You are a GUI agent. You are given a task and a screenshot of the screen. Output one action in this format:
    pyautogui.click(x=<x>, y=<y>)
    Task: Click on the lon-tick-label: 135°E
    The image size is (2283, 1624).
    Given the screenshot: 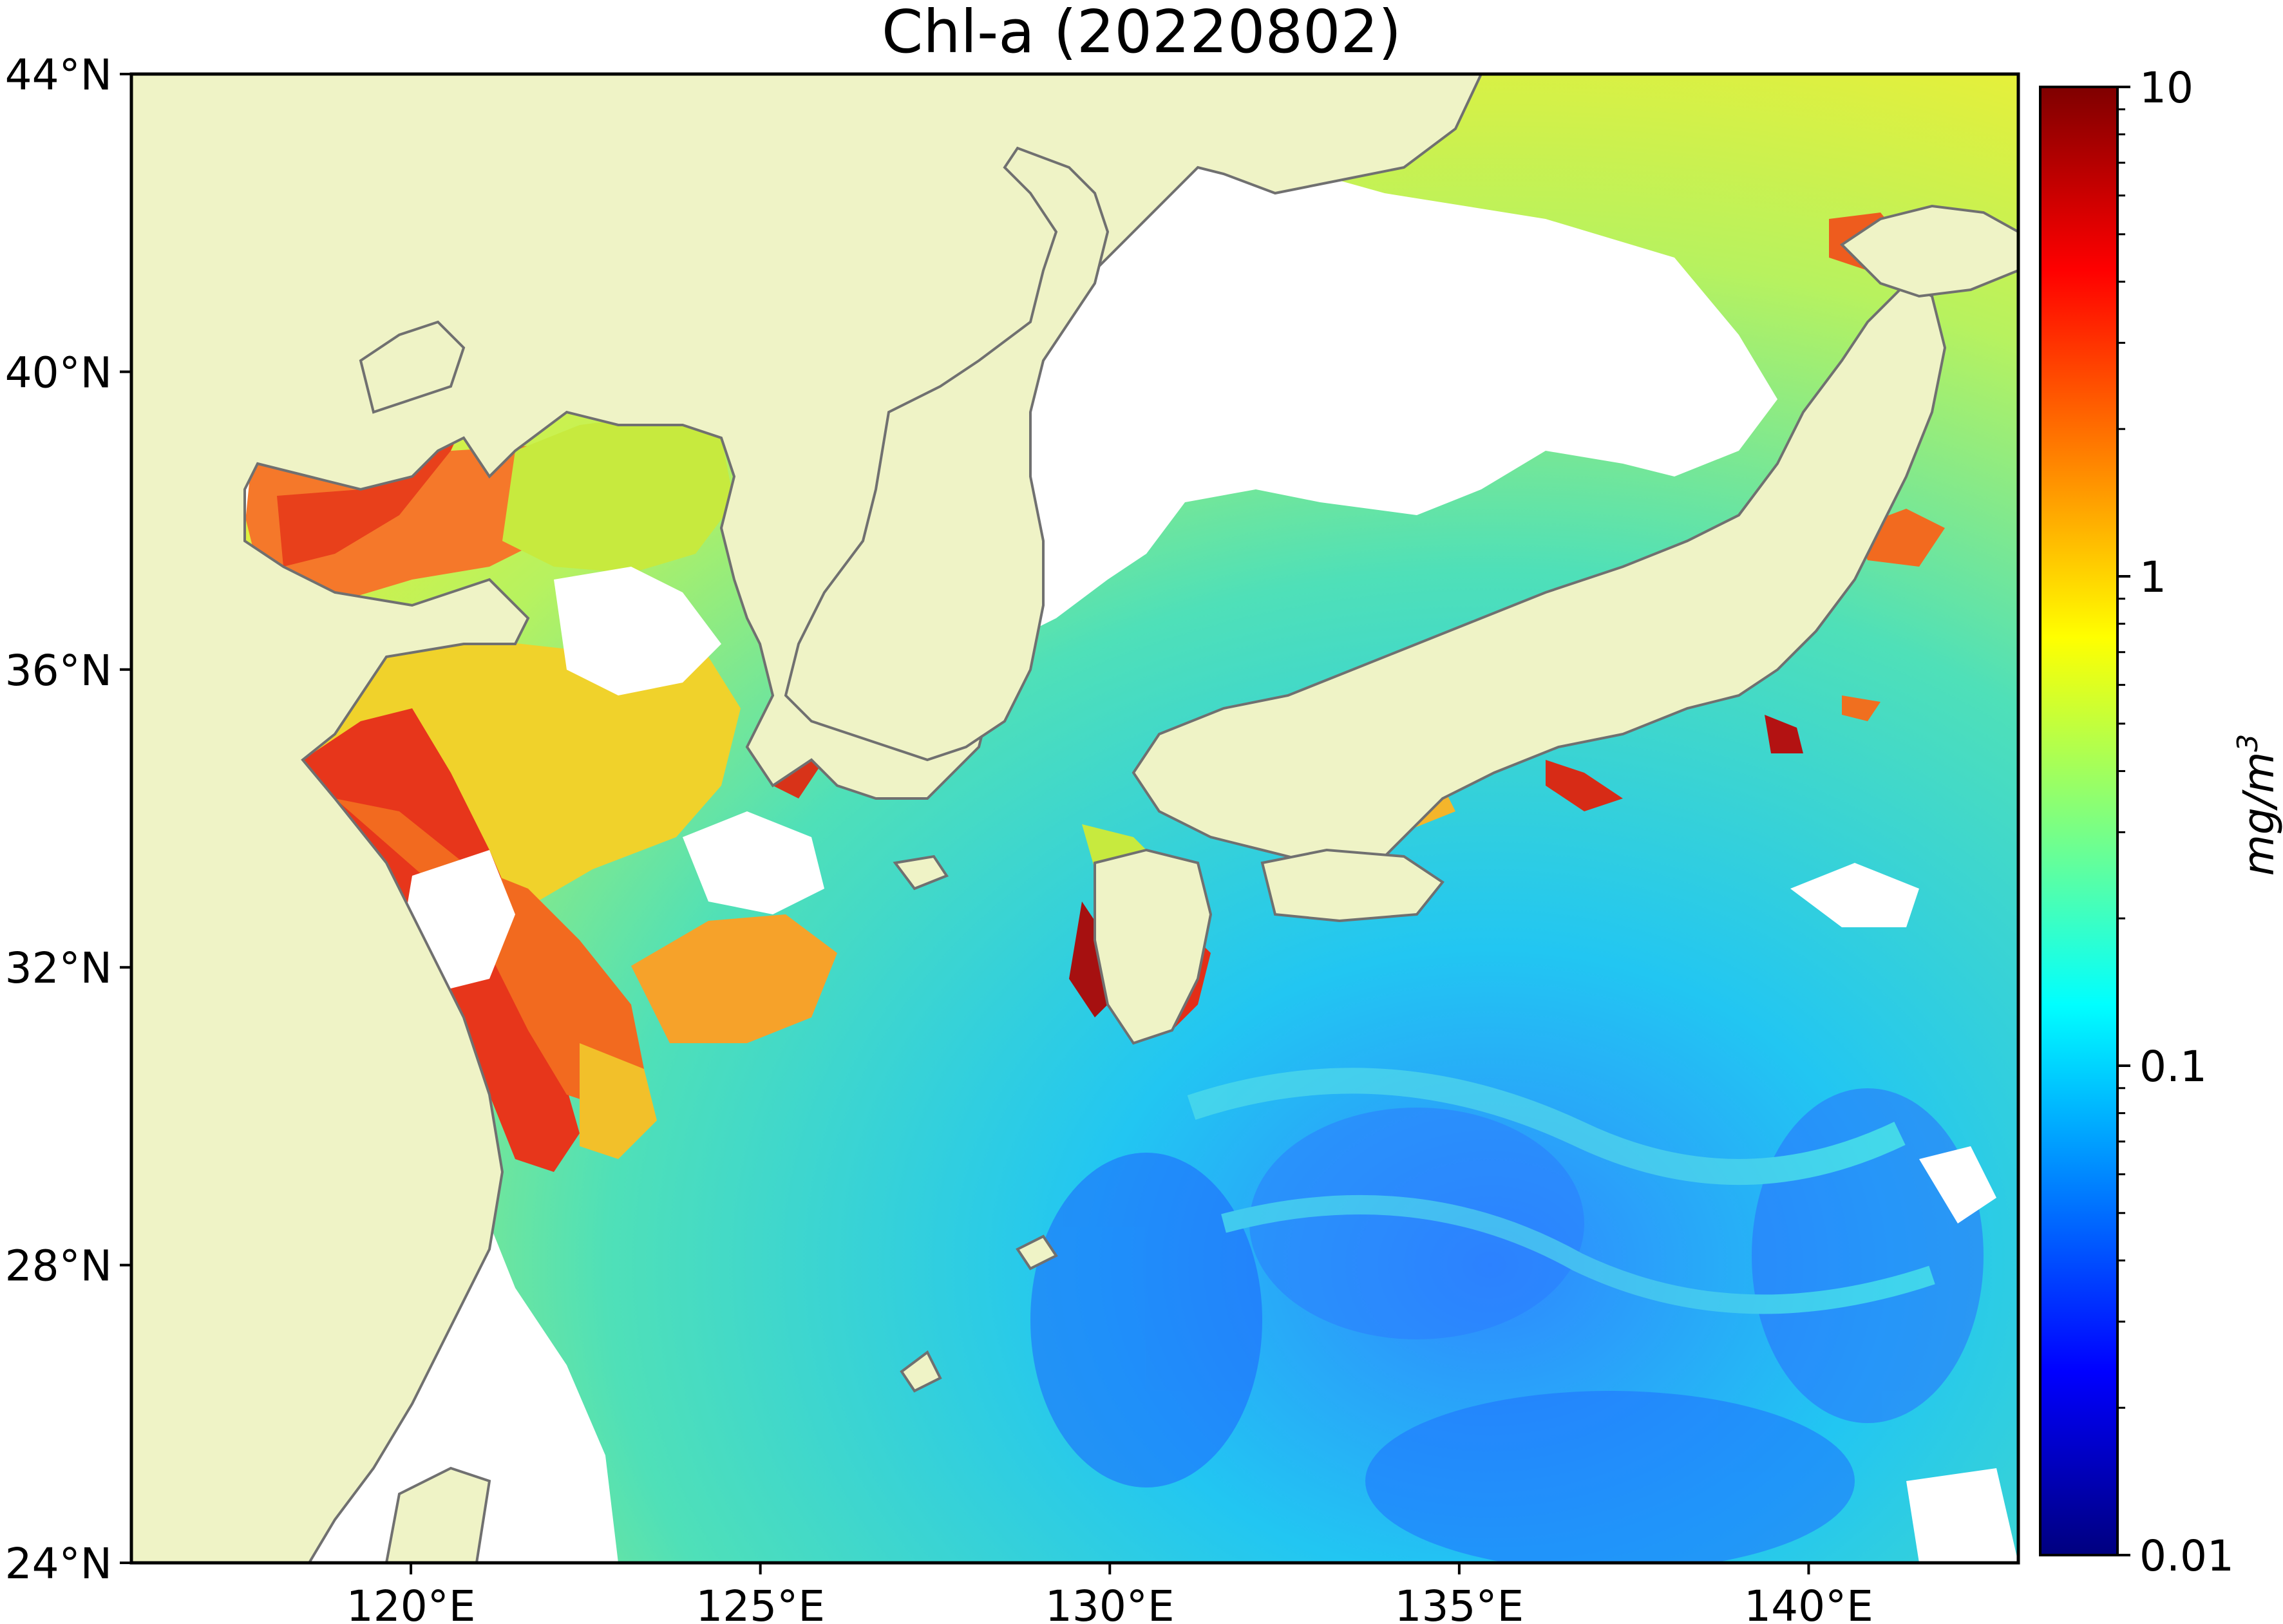 What is the action you would take?
    pyautogui.click(x=1459, y=1603)
    